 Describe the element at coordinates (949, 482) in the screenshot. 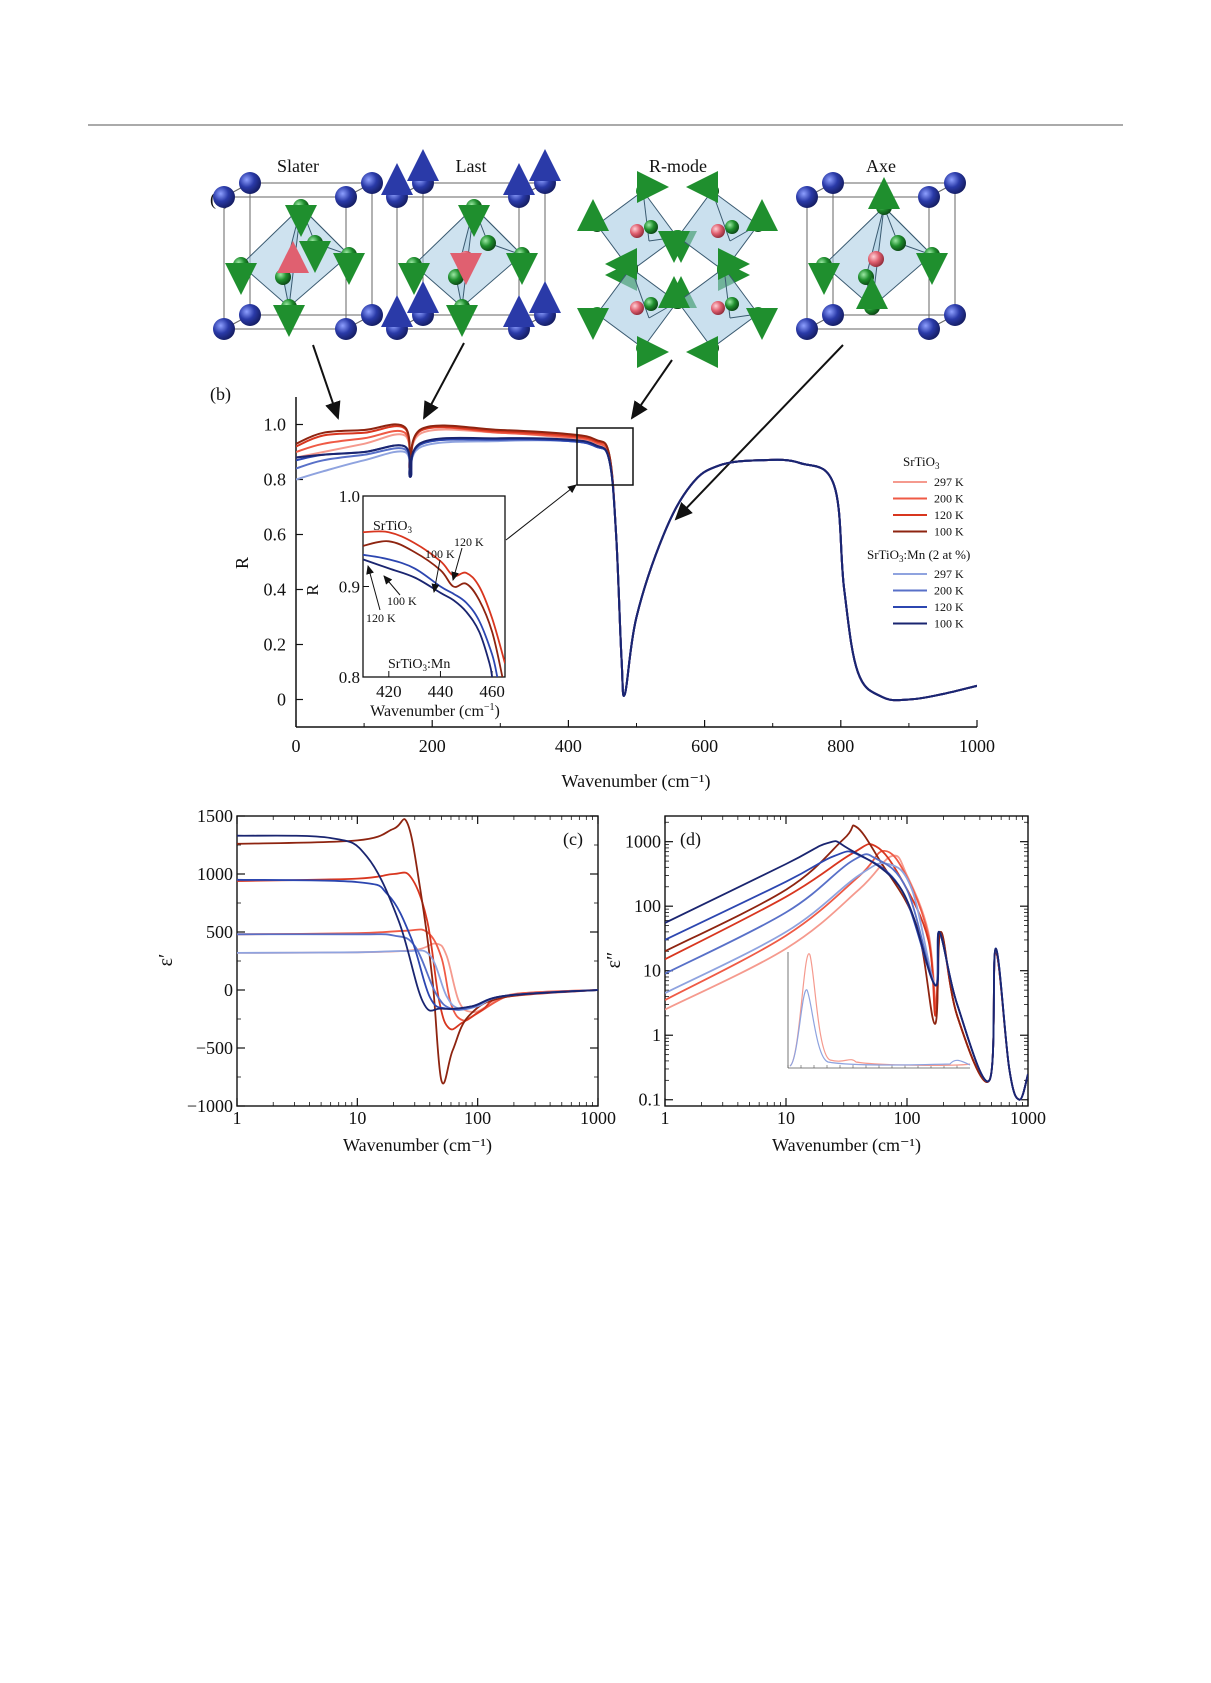

I see `legend-item: 297 K` at that location.